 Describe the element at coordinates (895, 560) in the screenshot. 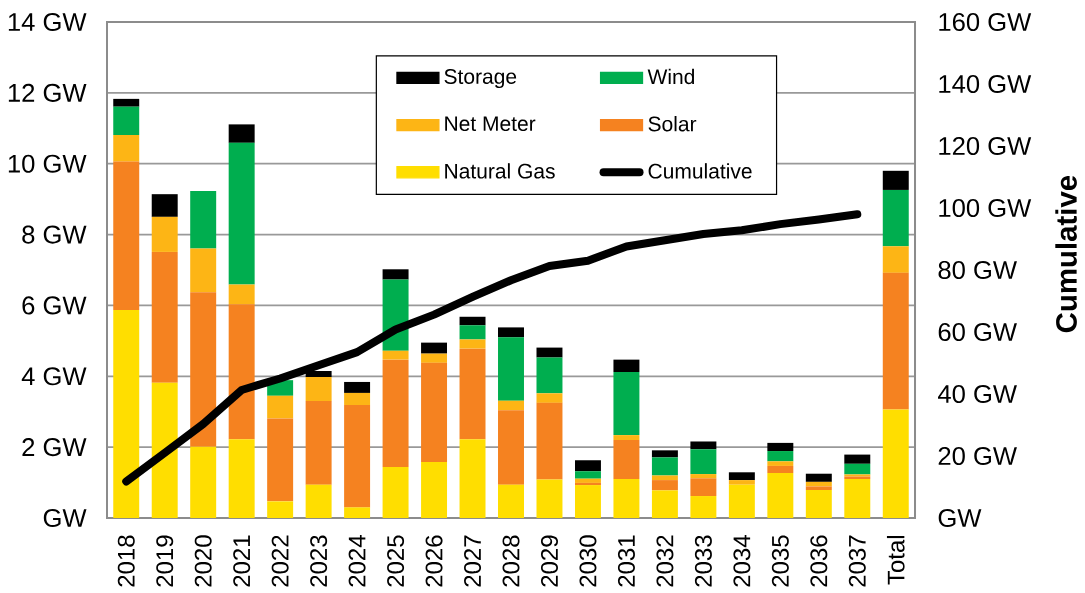

I see `x-tick-label: Total` at that location.